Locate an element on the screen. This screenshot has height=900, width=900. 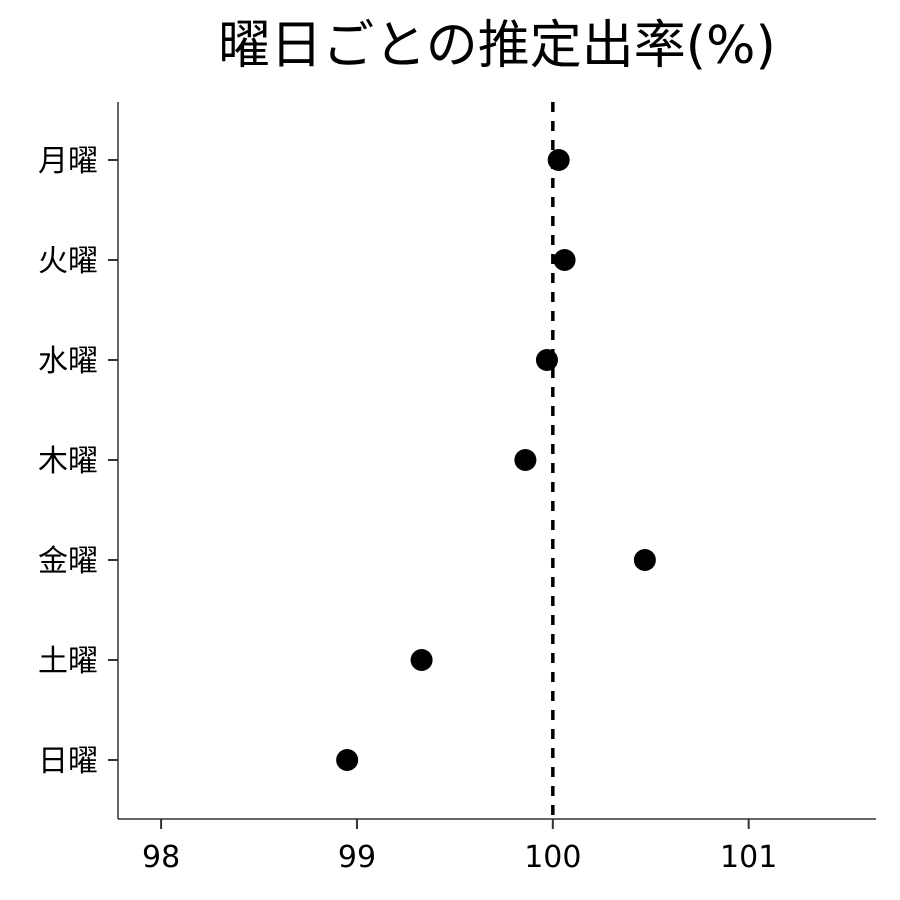
x-tick-label: 101 is located at coordinates (748, 857).